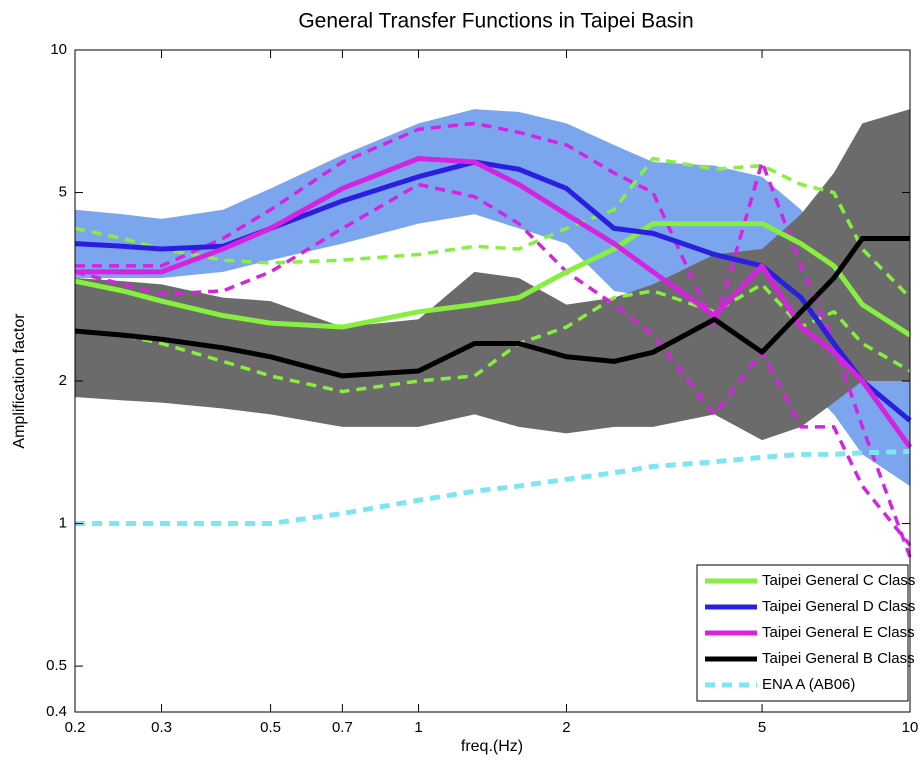  Describe the element at coordinates (418, 727) in the screenshot. I see `x-tick-label: 1` at that location.